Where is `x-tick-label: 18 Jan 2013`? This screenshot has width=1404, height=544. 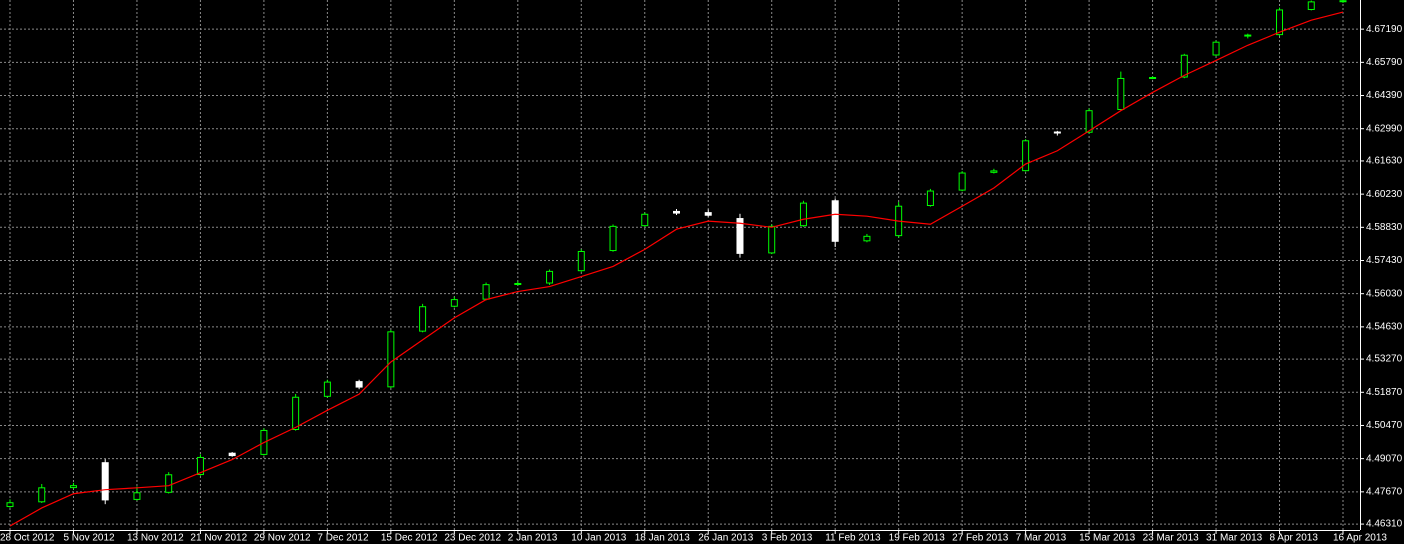
x-tick-label: 18 Jan 2013 is located at coordinates (662, 538).